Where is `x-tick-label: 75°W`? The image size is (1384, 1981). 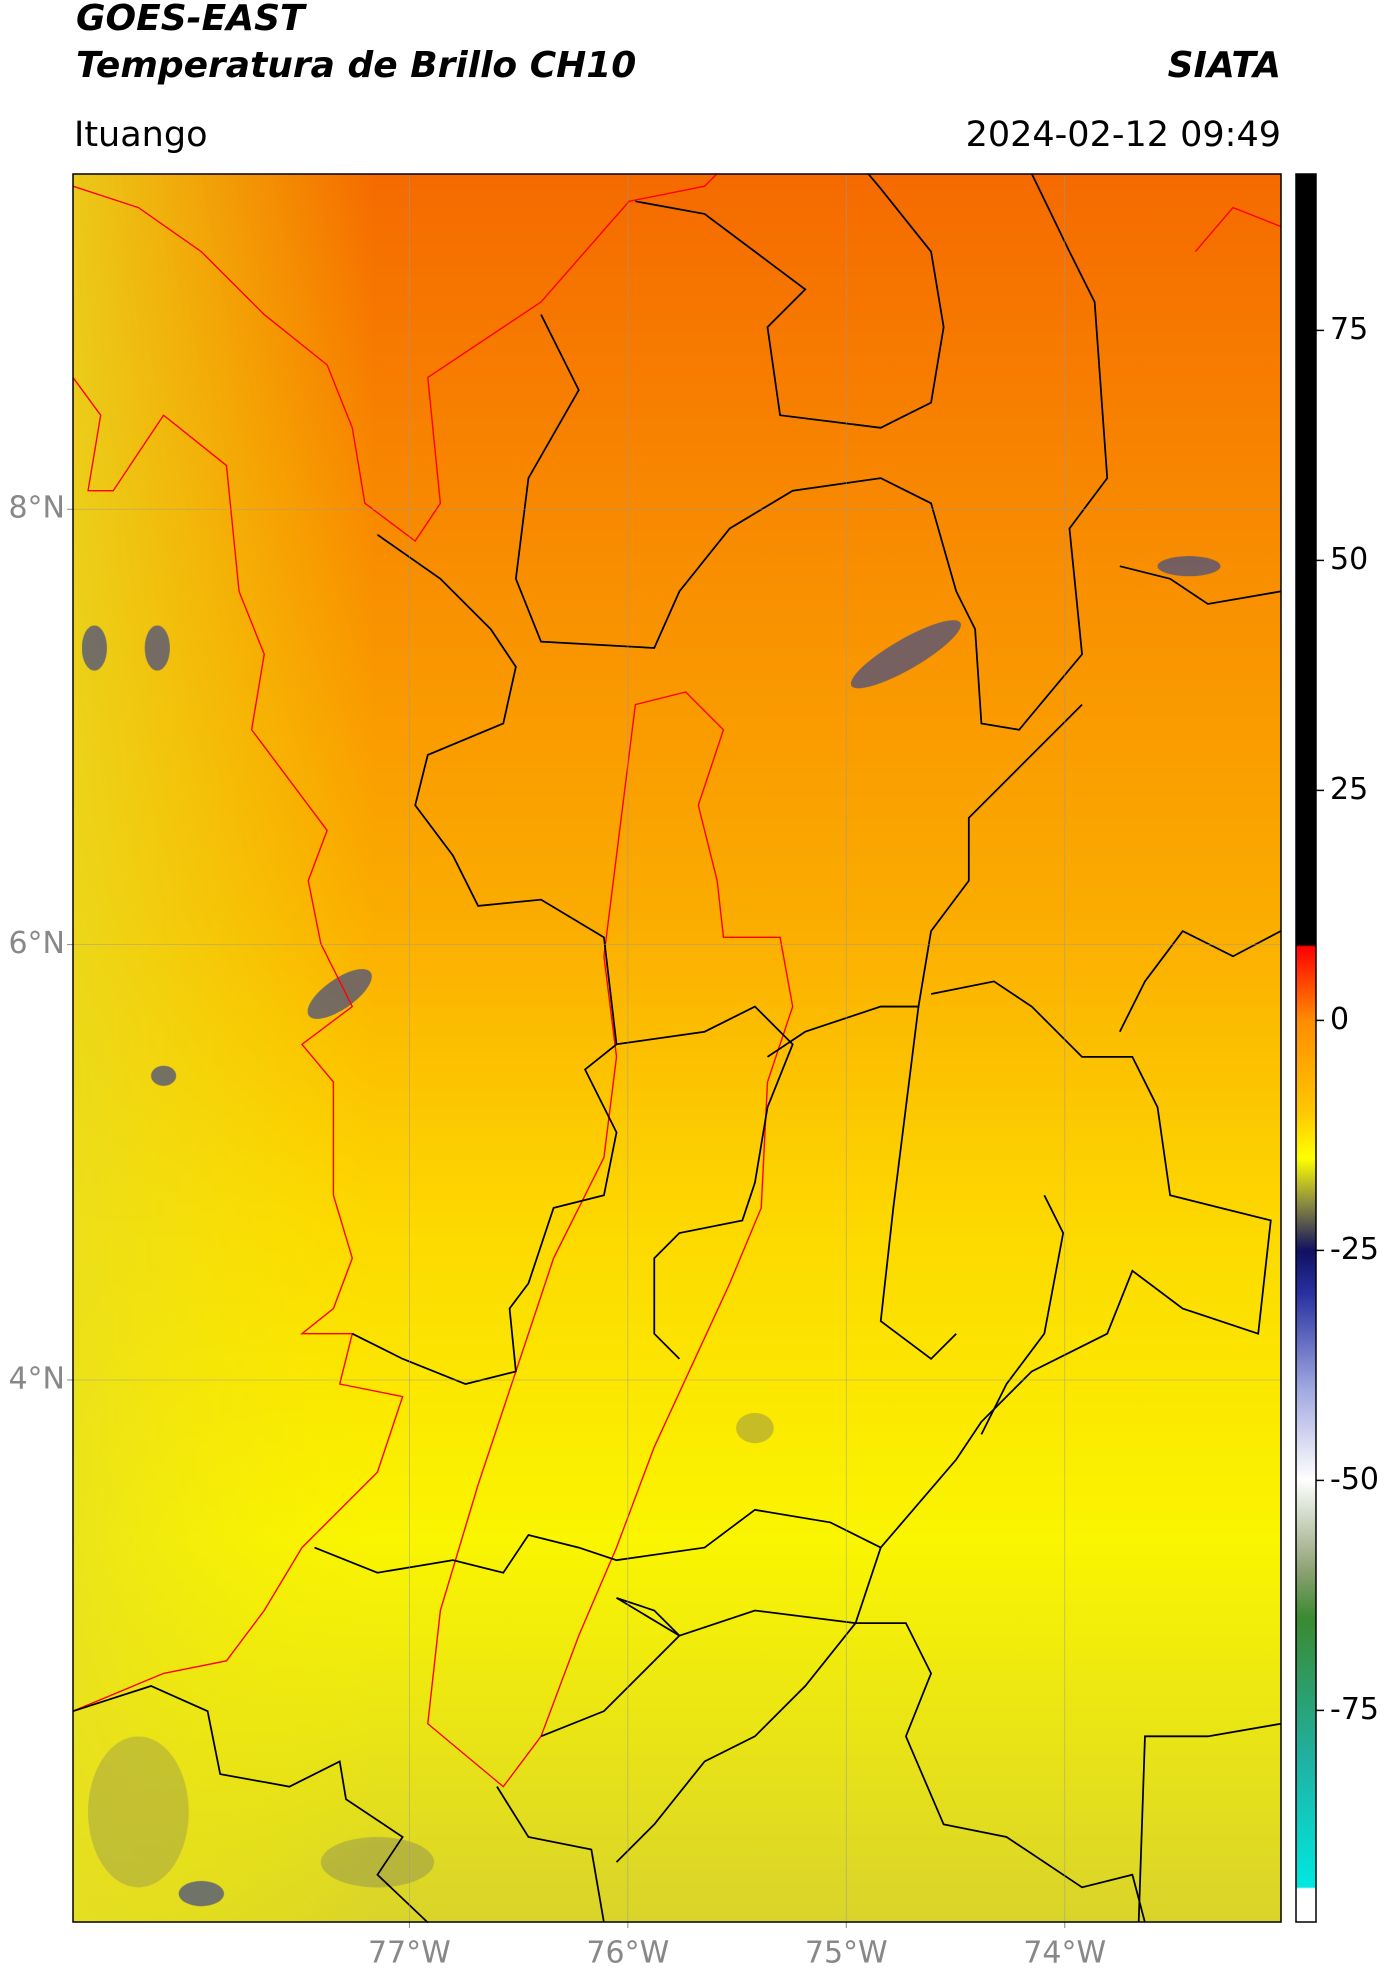
x-tick-label: 75°W is located at coordinates (846, 1953).